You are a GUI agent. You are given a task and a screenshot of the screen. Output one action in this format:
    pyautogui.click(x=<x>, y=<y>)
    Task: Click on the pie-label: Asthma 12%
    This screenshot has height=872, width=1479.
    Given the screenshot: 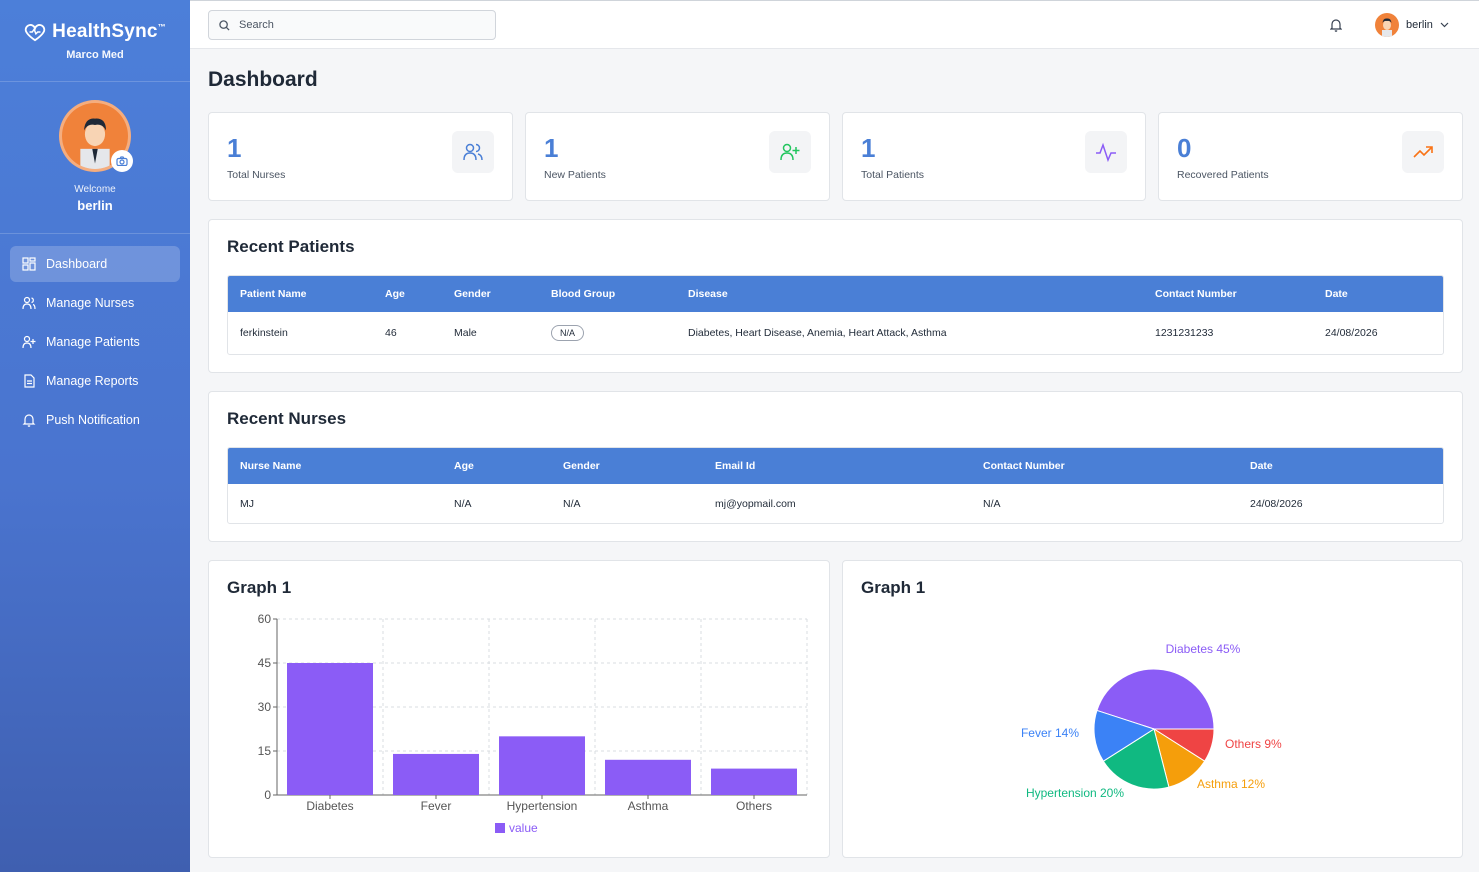 What is the action you would take?
    pyautogui.click(x=1231, y=784)
    